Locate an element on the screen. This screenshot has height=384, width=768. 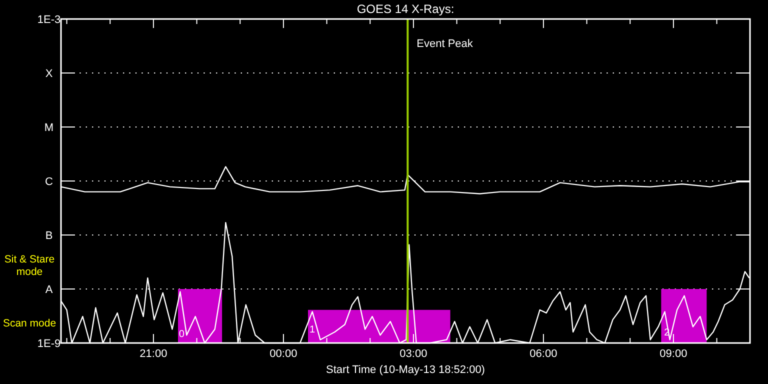
x-tick-label: 21:00 is located at coordinates (154, 354).